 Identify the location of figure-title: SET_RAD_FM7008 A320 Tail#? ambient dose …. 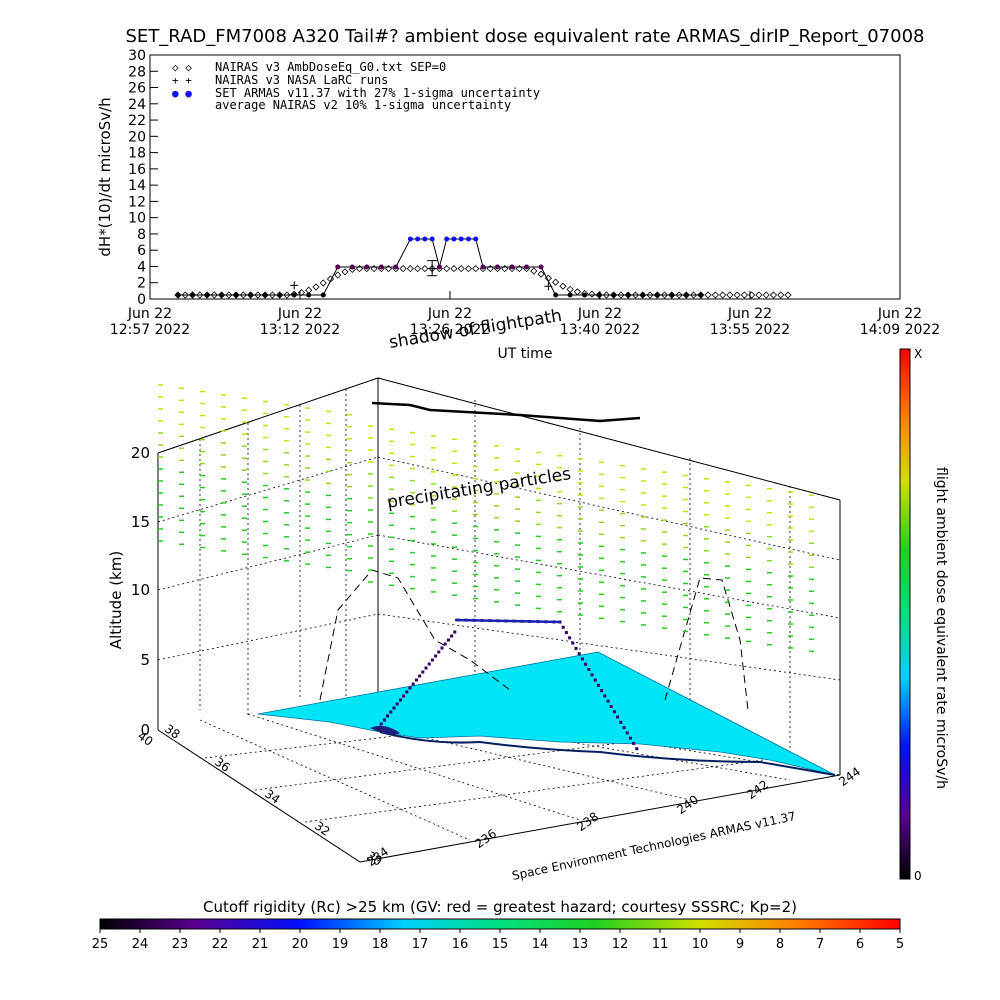
(525, 36).